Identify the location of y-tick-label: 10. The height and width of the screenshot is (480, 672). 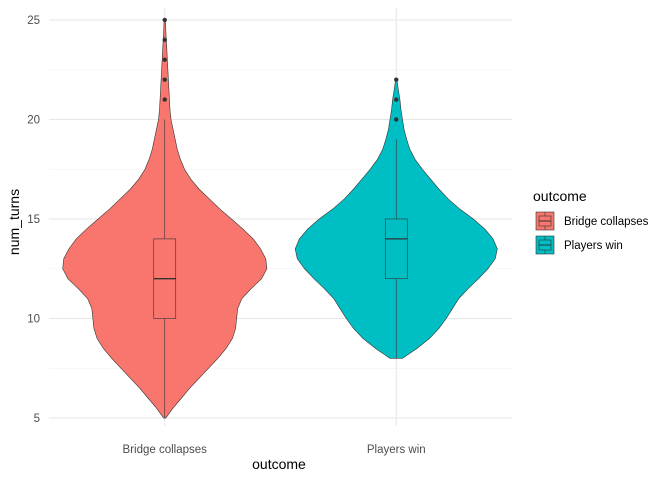
(33, 320).